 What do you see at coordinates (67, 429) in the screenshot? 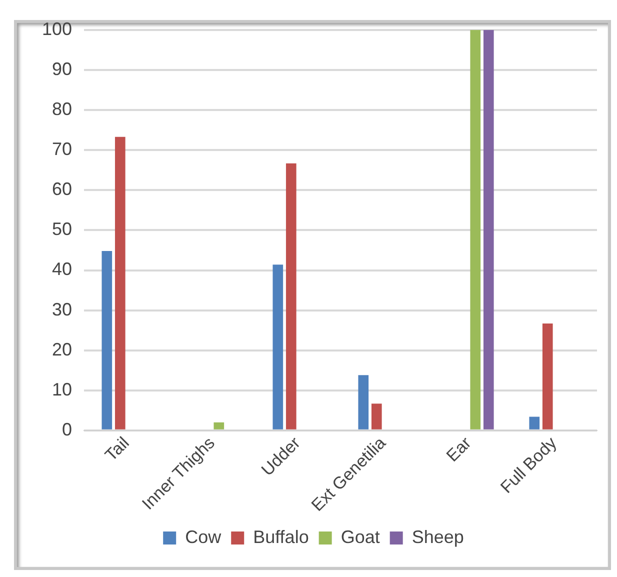
I see `y-tick-label: 0` at bounding box center [67, 429].